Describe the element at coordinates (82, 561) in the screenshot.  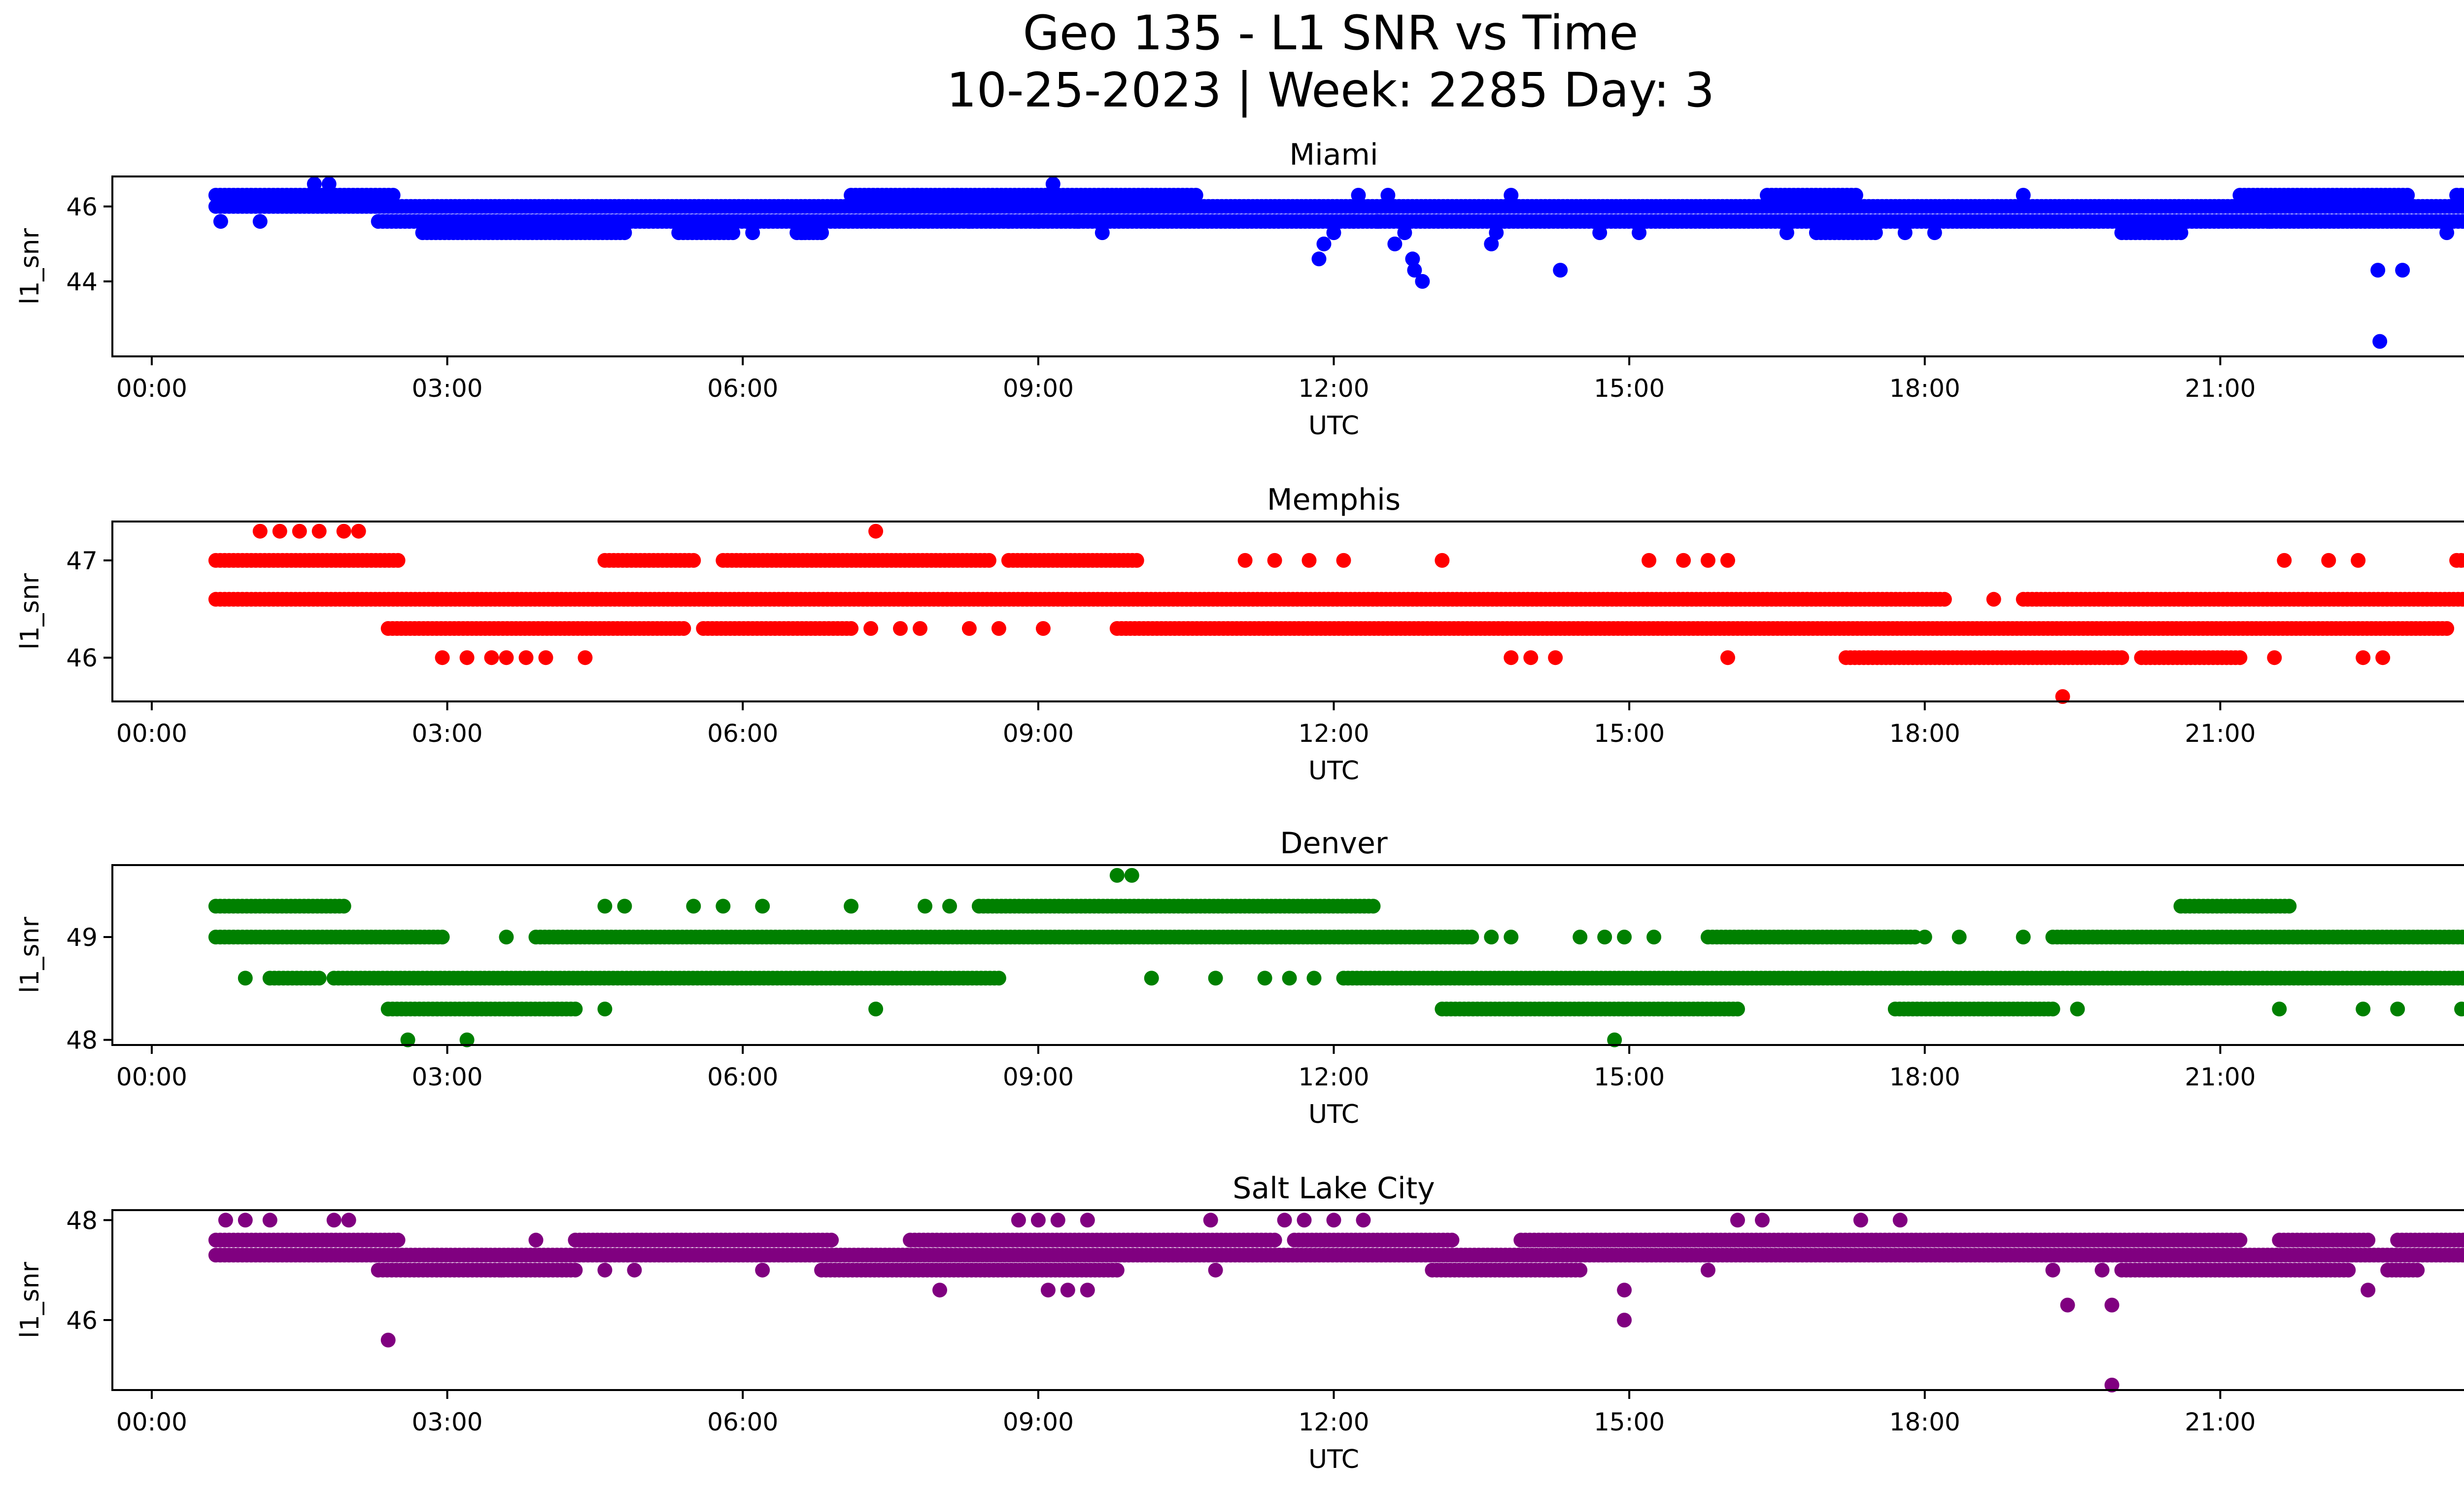
I see `y-tick-label: 47` at that location.